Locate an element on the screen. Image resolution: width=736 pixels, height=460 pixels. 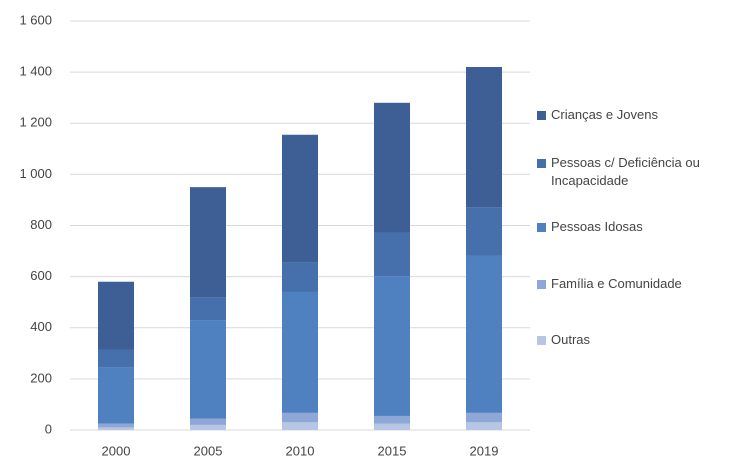
y-tick-label: 0 is located at coordinates (48, 428).